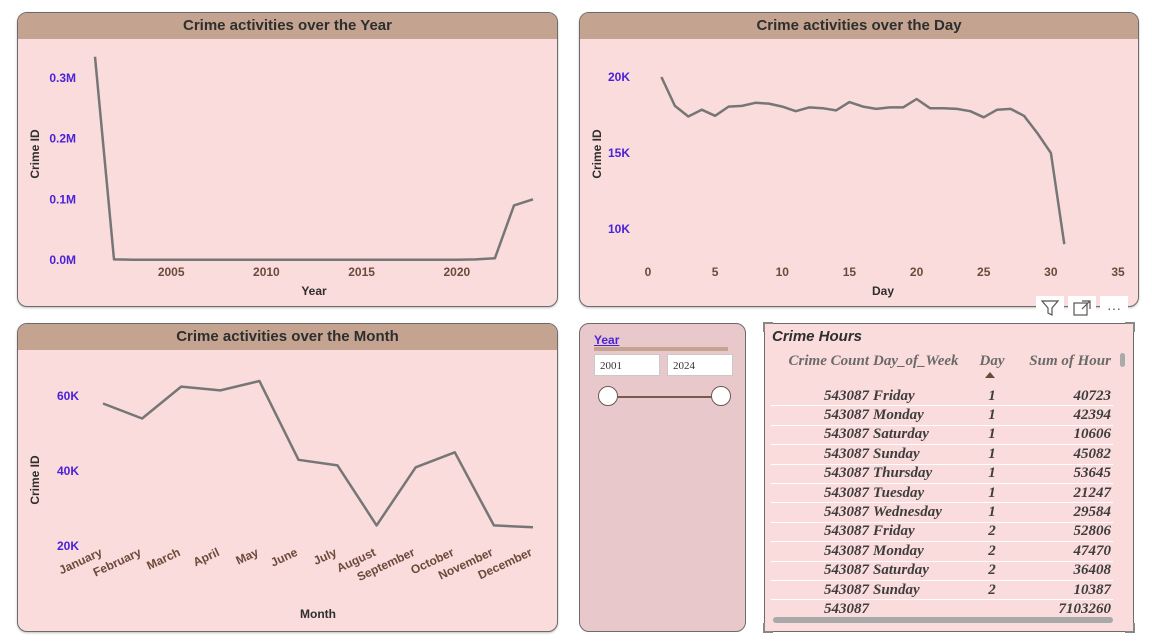 This screenshot has height=642, width=1152. I want to click on x-tick-label: 15, so click(850, 272).